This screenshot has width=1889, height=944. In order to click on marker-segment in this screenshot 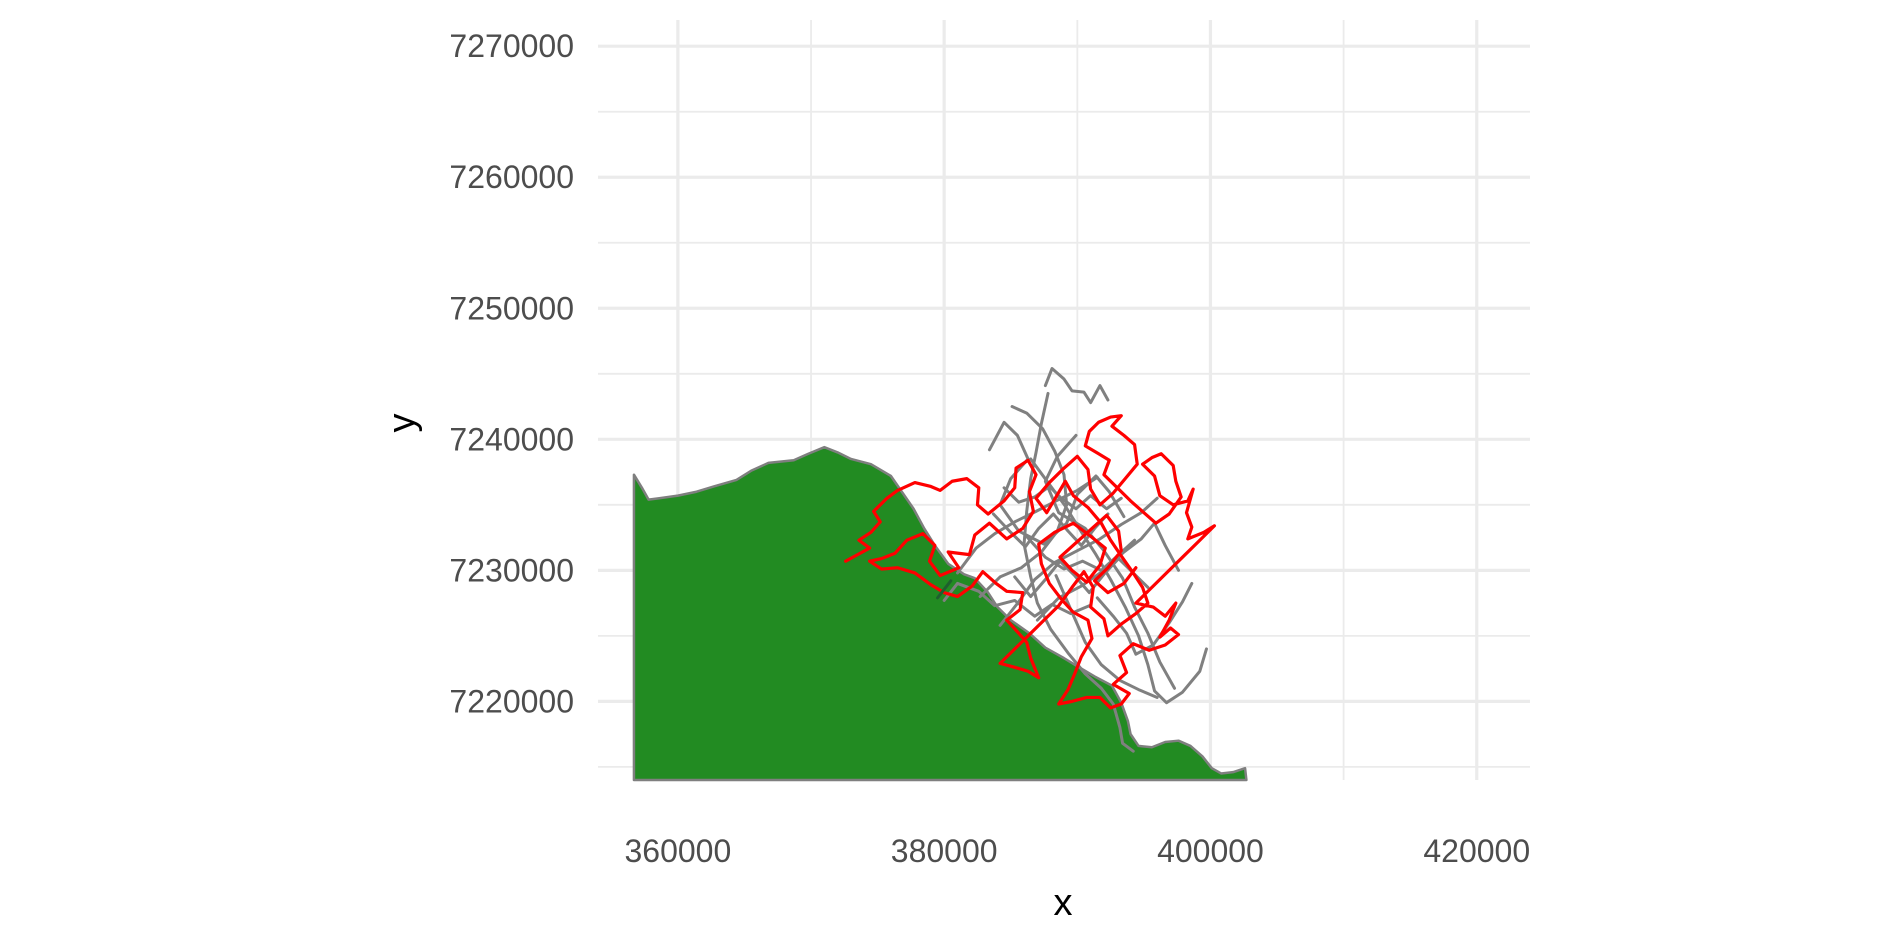, I will do `click(944, 589)`.